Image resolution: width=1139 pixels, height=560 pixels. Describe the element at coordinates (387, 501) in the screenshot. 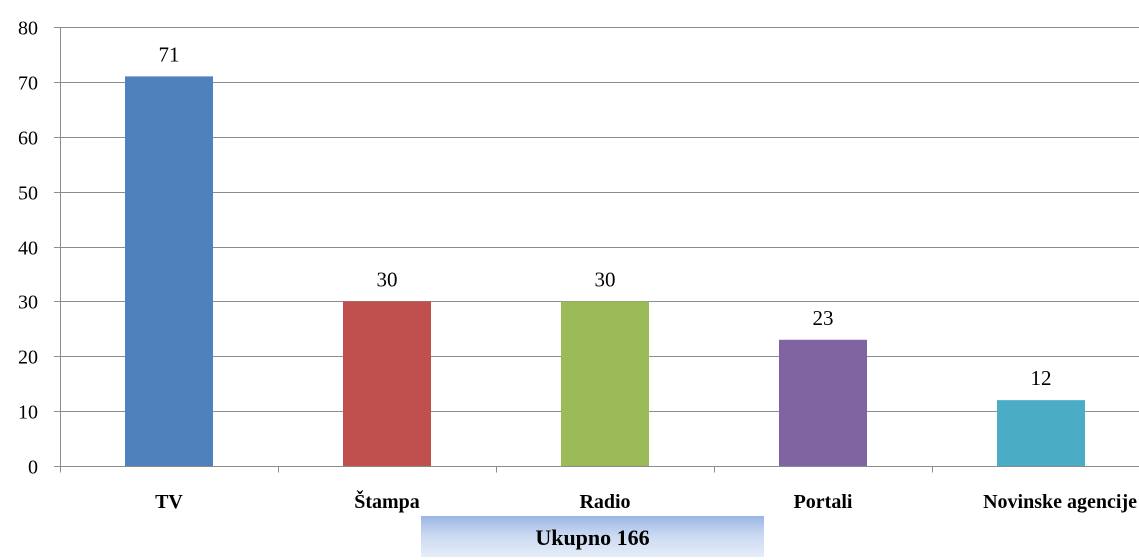

I see `category-label: Štampa` at that location.